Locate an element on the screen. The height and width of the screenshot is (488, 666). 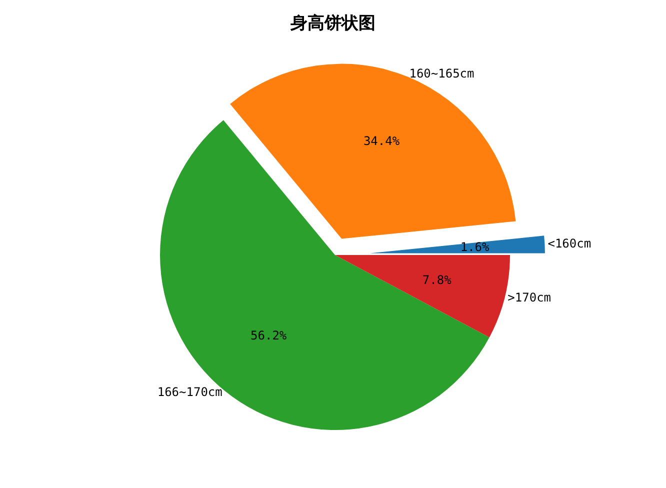
slice-label: >170cm is located at coordinates (530, 297).